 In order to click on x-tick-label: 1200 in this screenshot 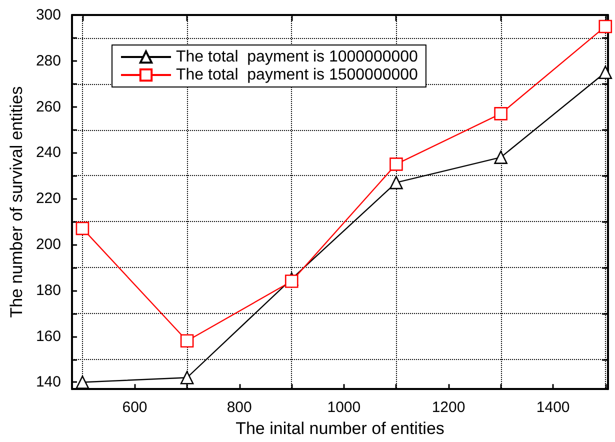, I will do `click(449, 407)`.